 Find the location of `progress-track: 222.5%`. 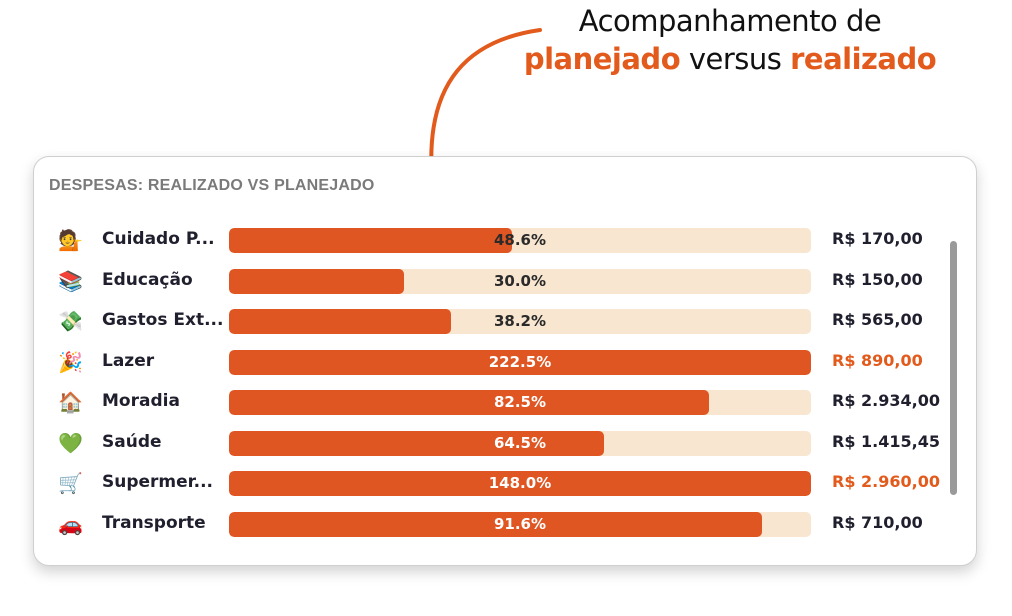

progress-track: 222.5% is located at coordinates (520, 362).